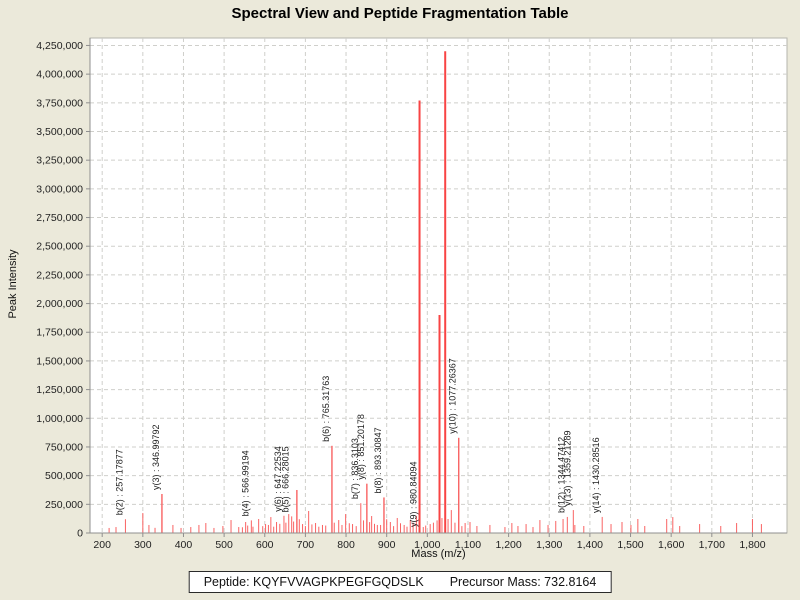 The width and height of the screenshot is (800, 600). Describe the element at coordinates (59, 247) in the screenshot. I see `y-tick-label: 2,500,000` at that location.